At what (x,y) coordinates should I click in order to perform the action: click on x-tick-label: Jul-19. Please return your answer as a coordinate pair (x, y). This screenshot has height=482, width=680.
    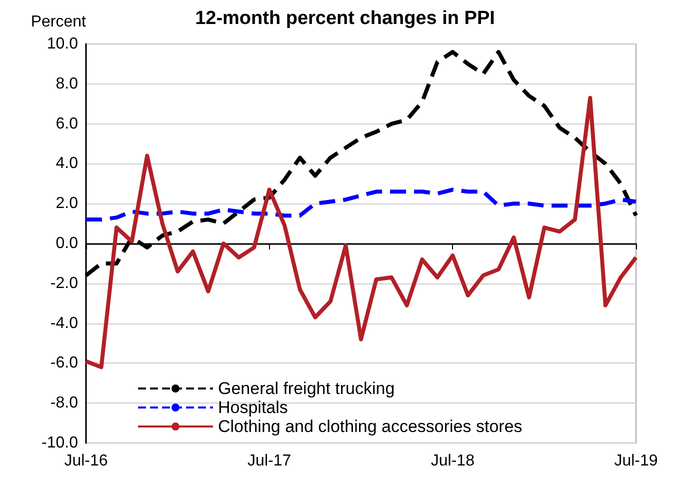
    Looking at the image, I should click on (636, 461).